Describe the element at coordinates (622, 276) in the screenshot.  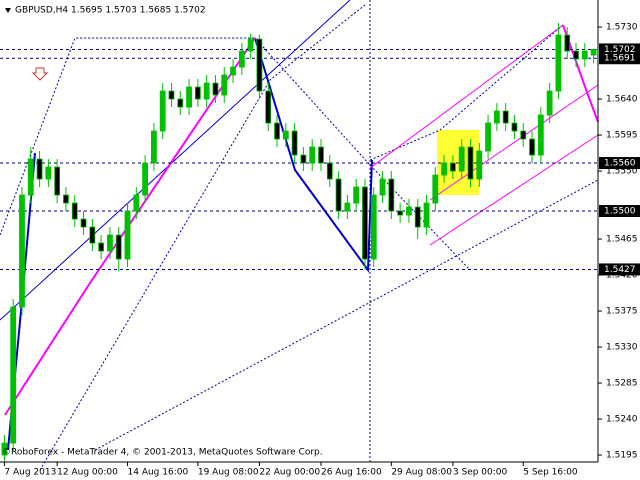
I see `y-tick-label: 1.5420` at that location.